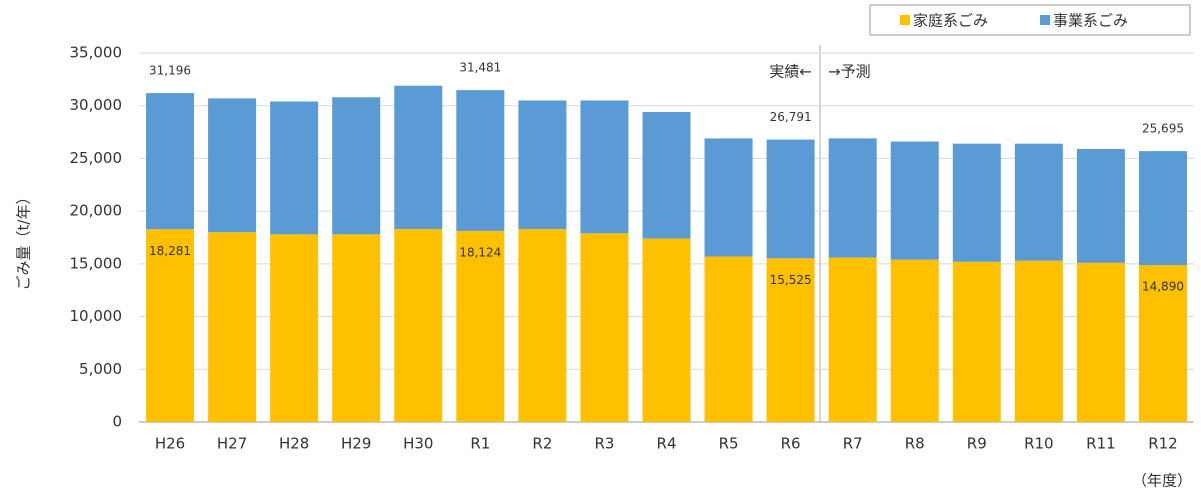 The height and width of the screenshot is (497, 1201). I want to click on total-label: 26,791, so click(791, 117).